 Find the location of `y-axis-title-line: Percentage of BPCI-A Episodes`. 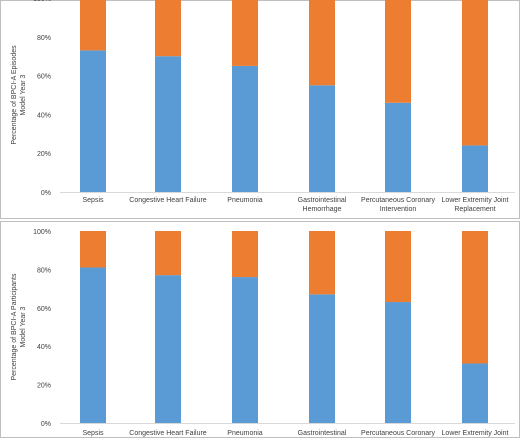

y-axis-title-line: Percentage of BPCI-A Episodes is located at coordinates (14, 95).